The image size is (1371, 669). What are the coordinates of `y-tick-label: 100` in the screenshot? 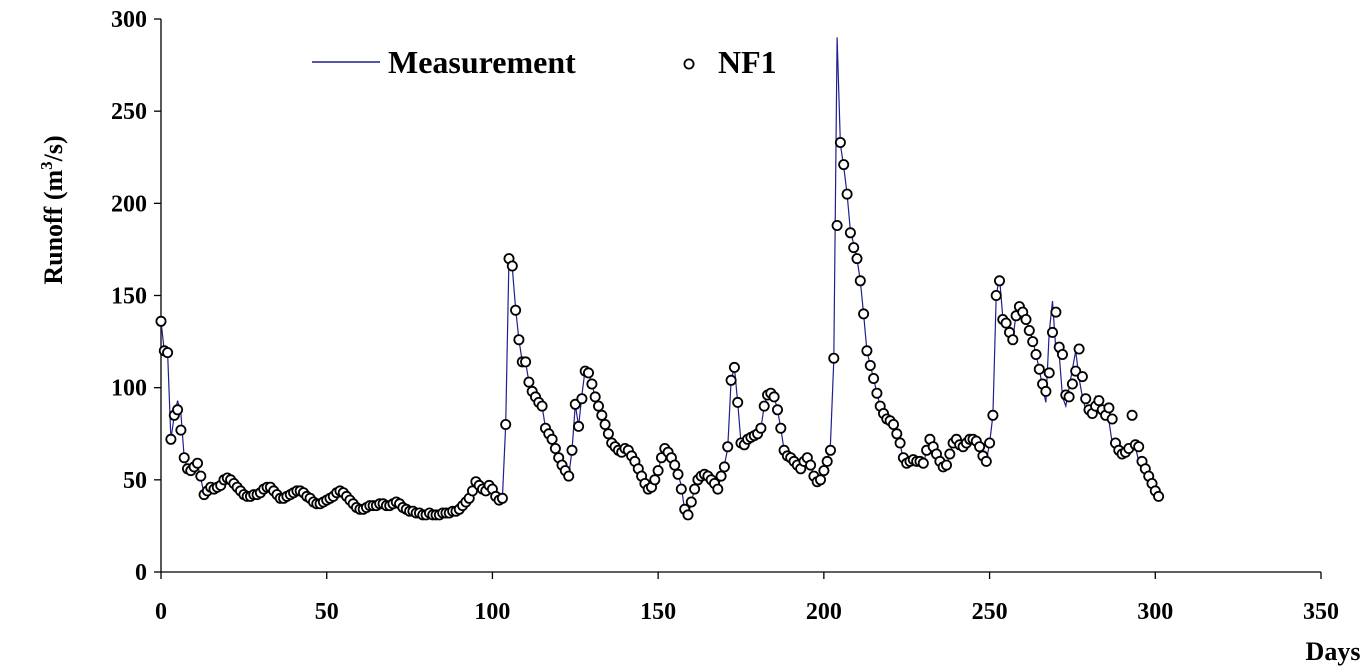 It's located at (129, 389).